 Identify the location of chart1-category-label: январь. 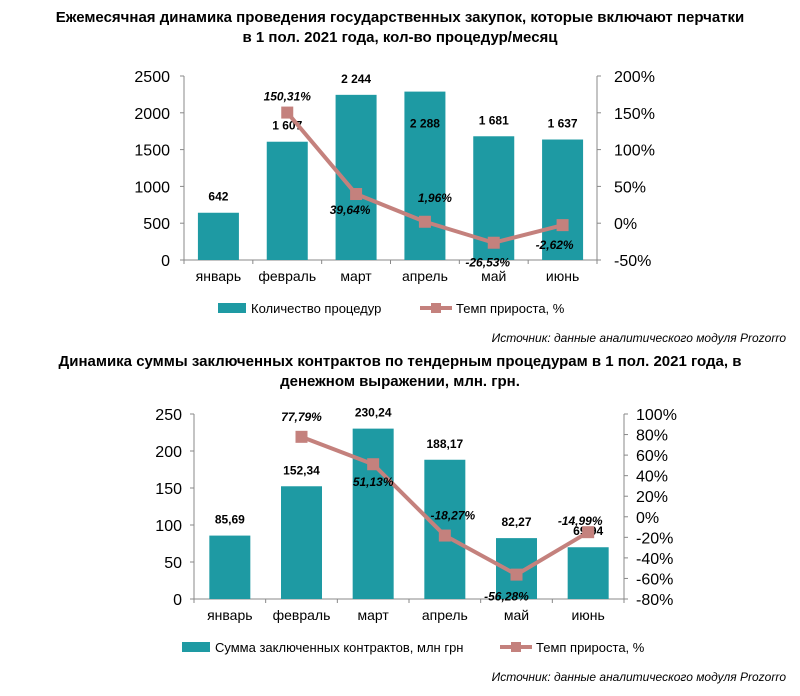
(218, 276).